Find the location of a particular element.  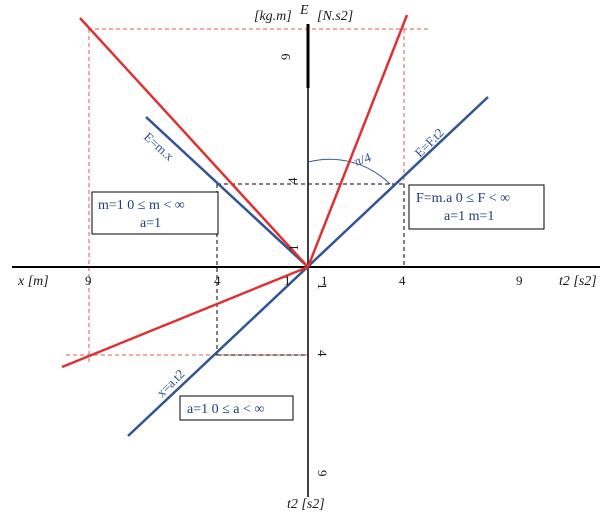

box-right-top-frame is located at coordinates (476, 207).